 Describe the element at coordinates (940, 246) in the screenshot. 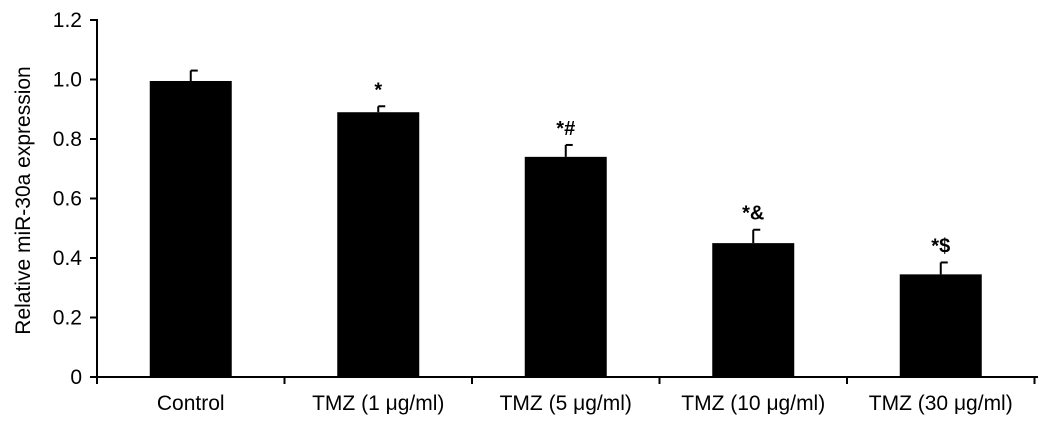

I see `significance-label: *$` at that location.